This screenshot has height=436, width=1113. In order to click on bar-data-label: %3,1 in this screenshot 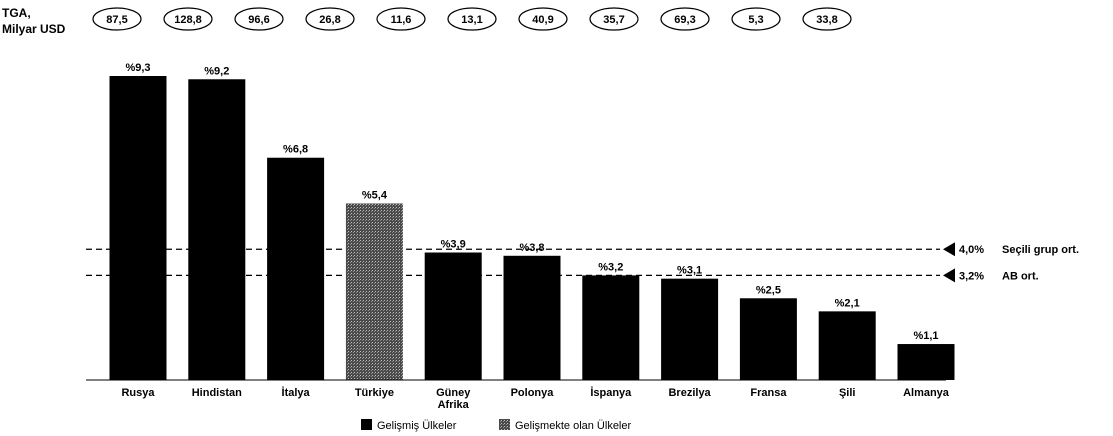, I will do `click(689, 271)`.